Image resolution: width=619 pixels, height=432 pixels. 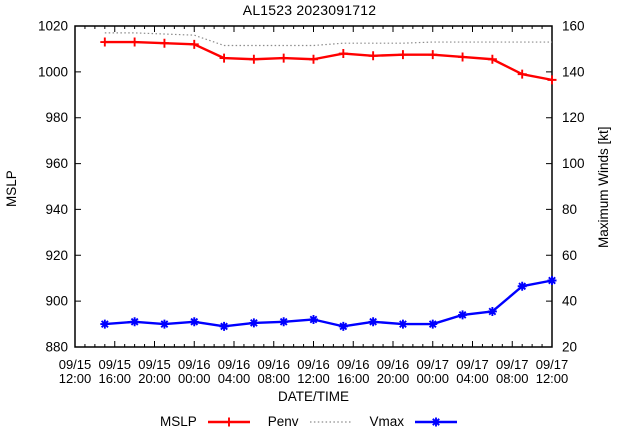 I want to click on series-vmax-markers, so click(x=328, y=303).